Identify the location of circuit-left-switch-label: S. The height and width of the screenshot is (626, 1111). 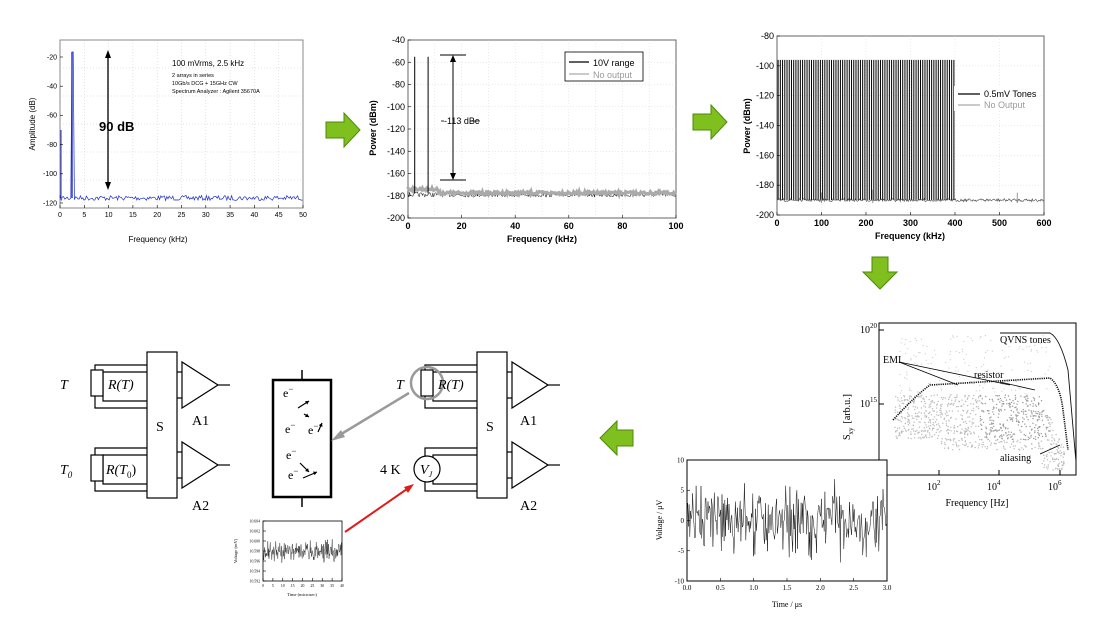
(160, 427).